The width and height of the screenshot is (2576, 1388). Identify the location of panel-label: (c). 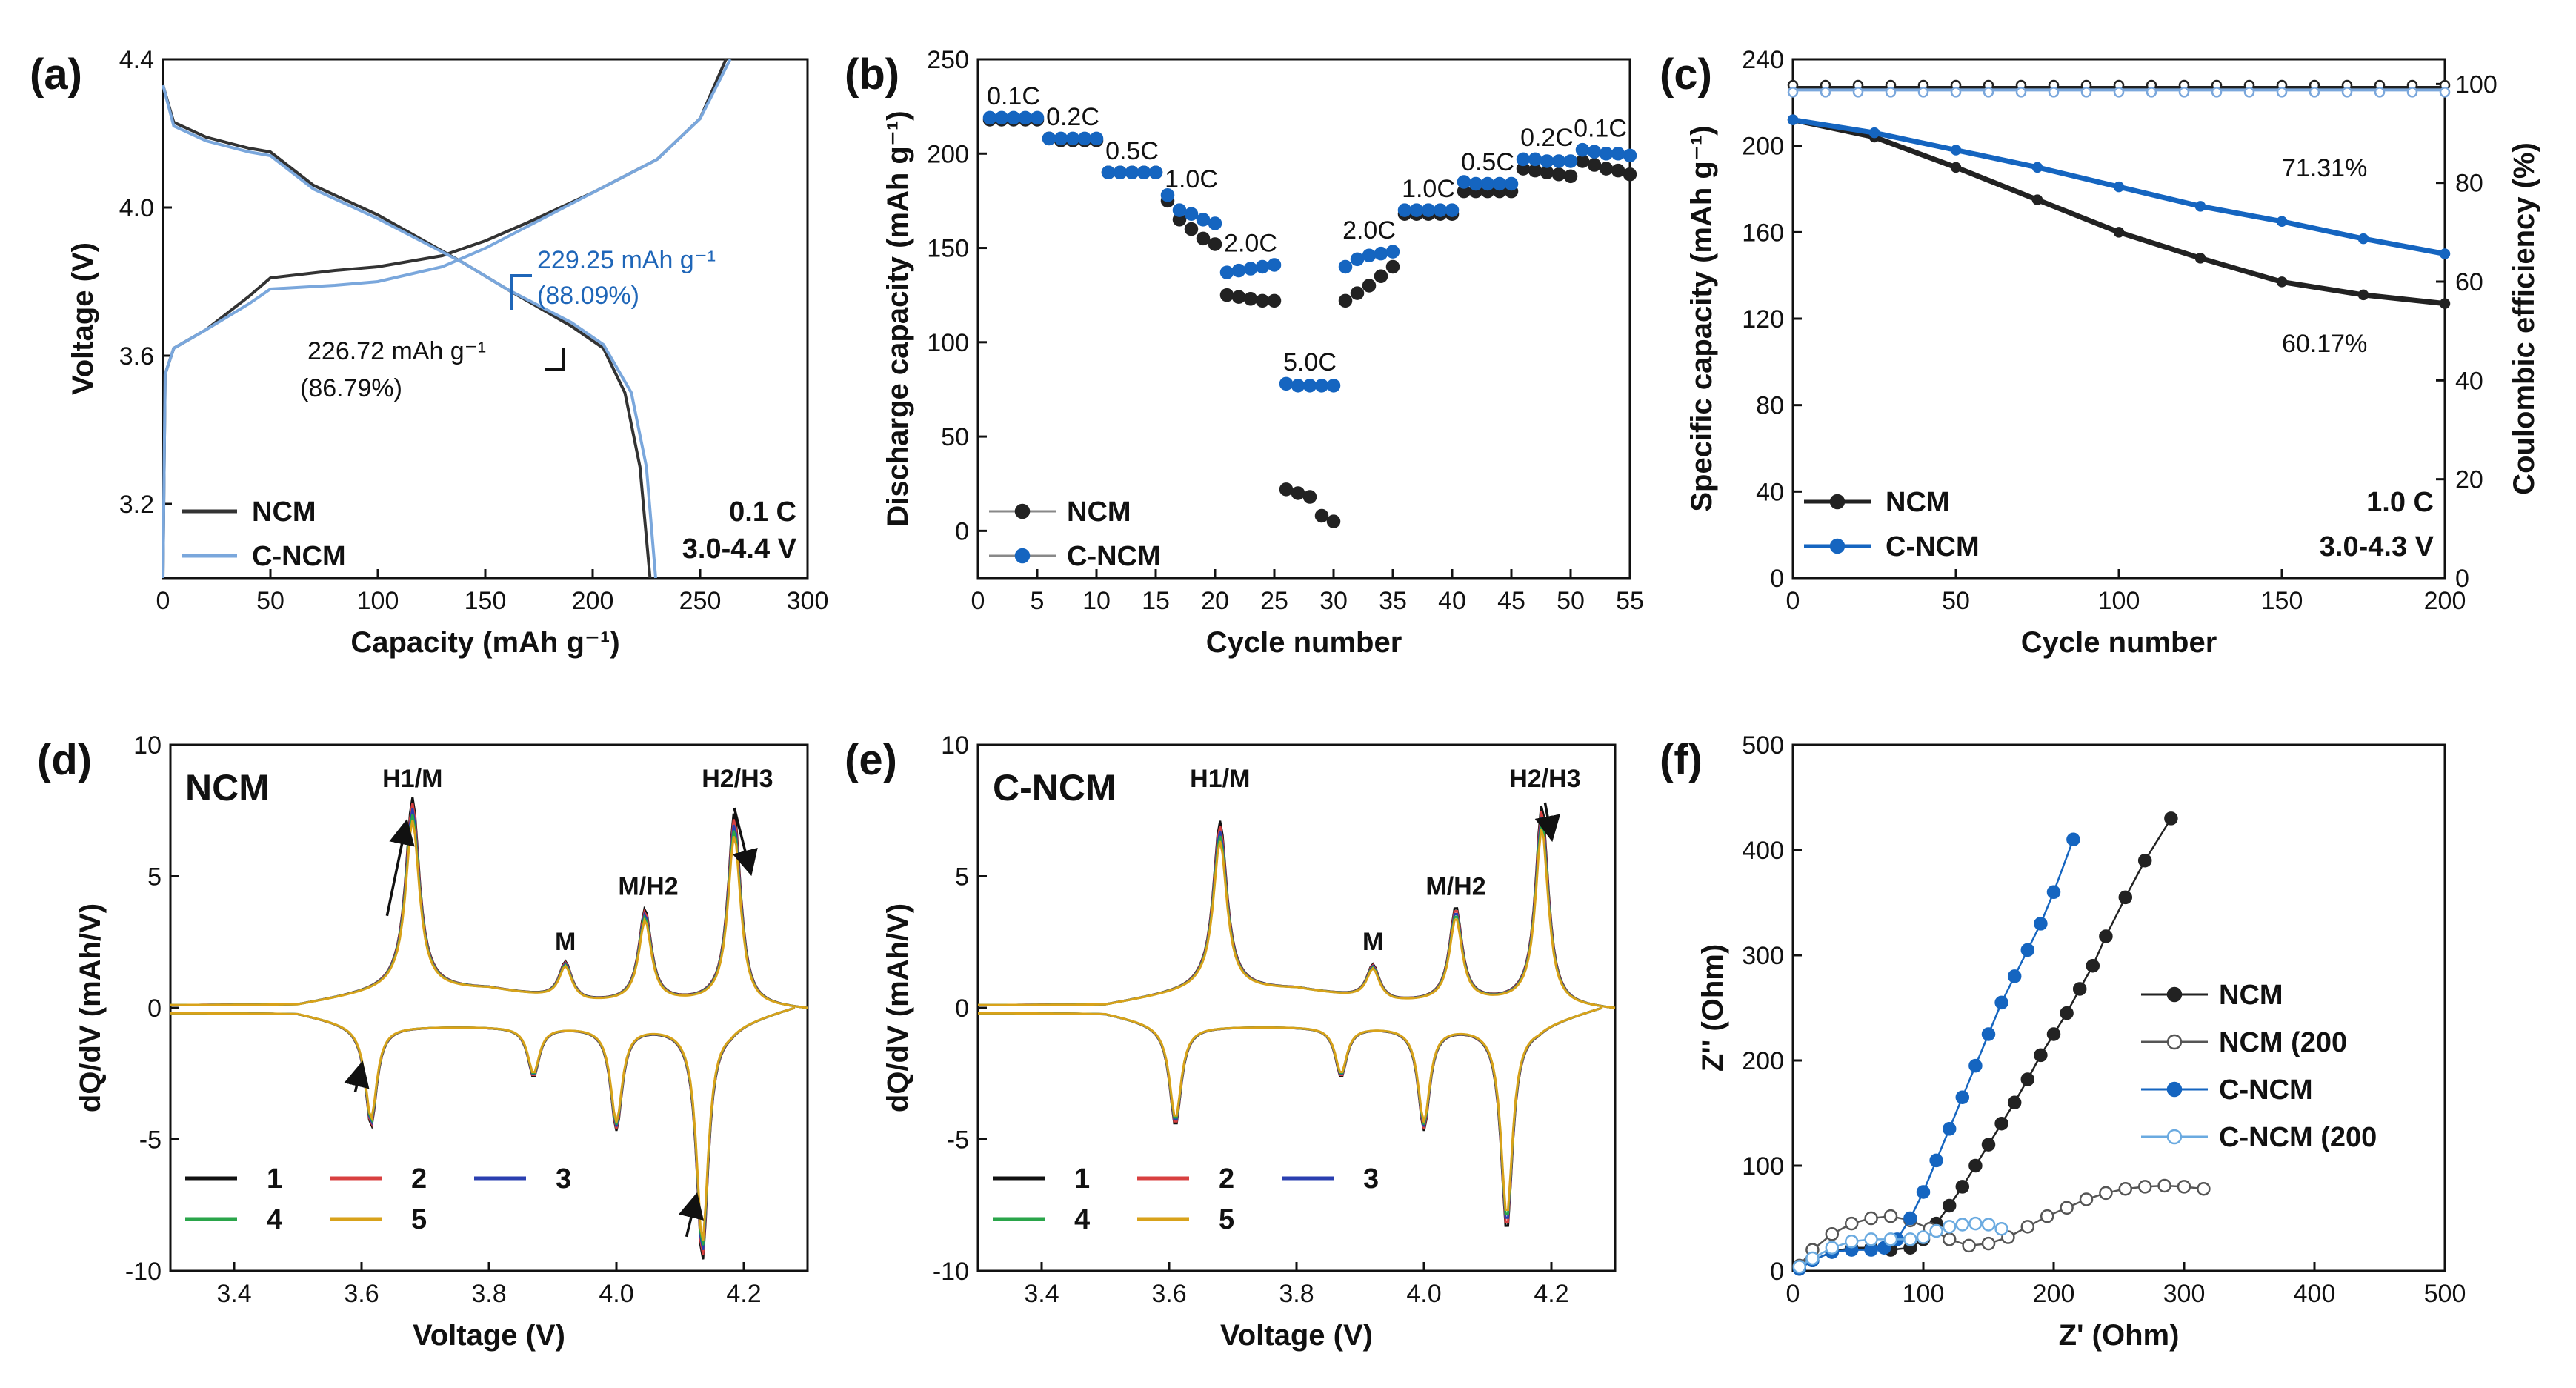
(1686, 74).